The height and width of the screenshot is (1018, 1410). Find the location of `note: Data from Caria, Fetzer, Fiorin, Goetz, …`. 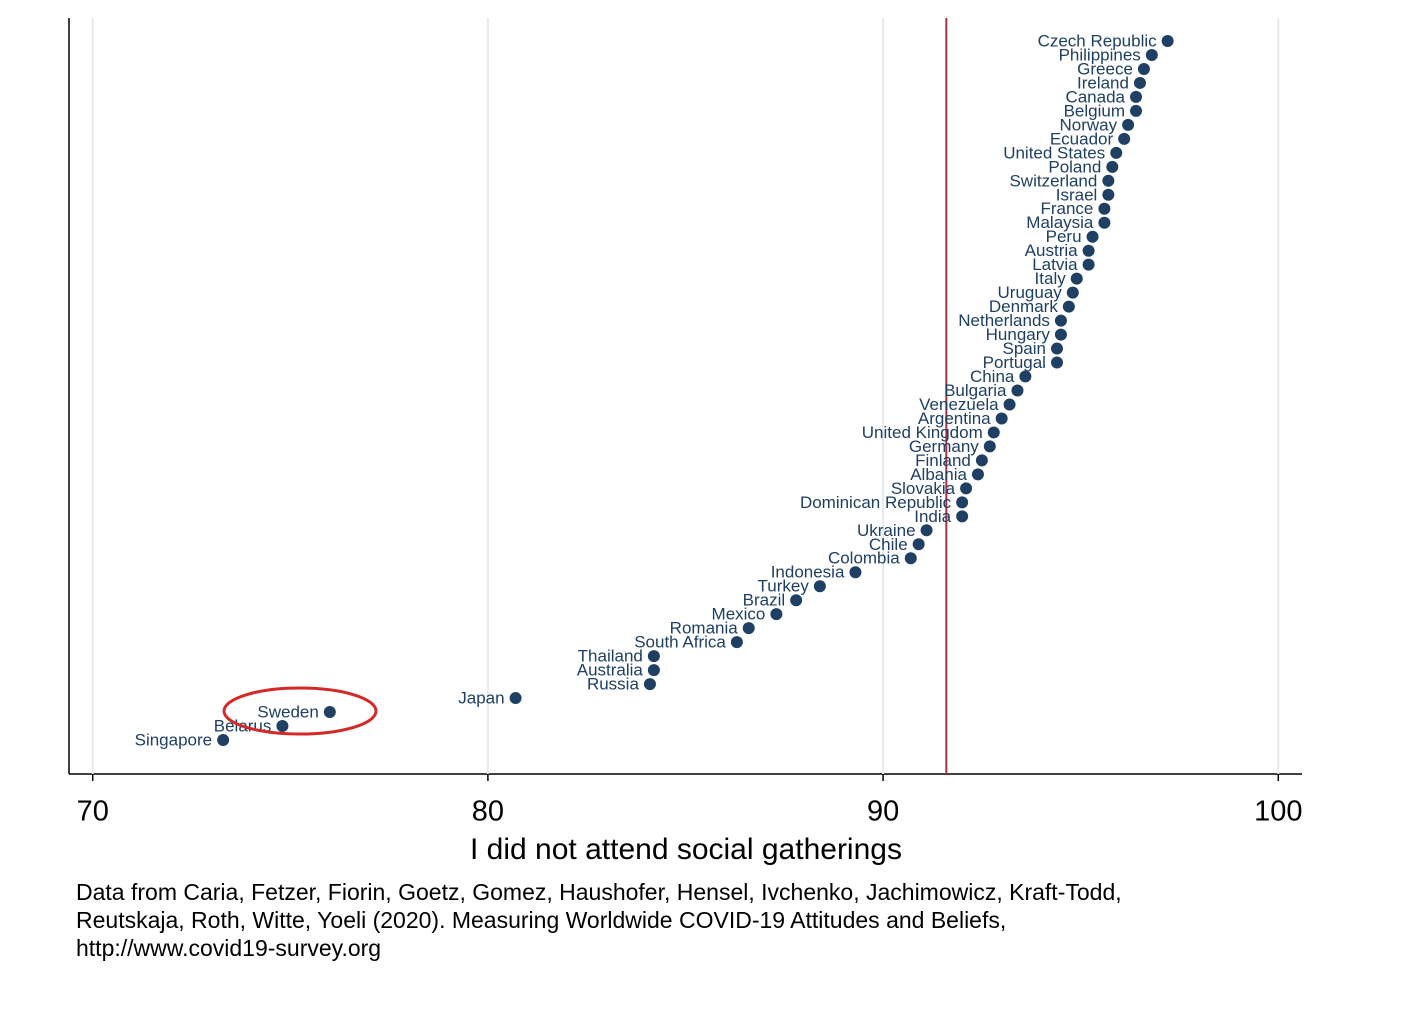

note: Data from Caria, Fetzer, Fiorin, Goetz, … is located at coordinates (599, 892).